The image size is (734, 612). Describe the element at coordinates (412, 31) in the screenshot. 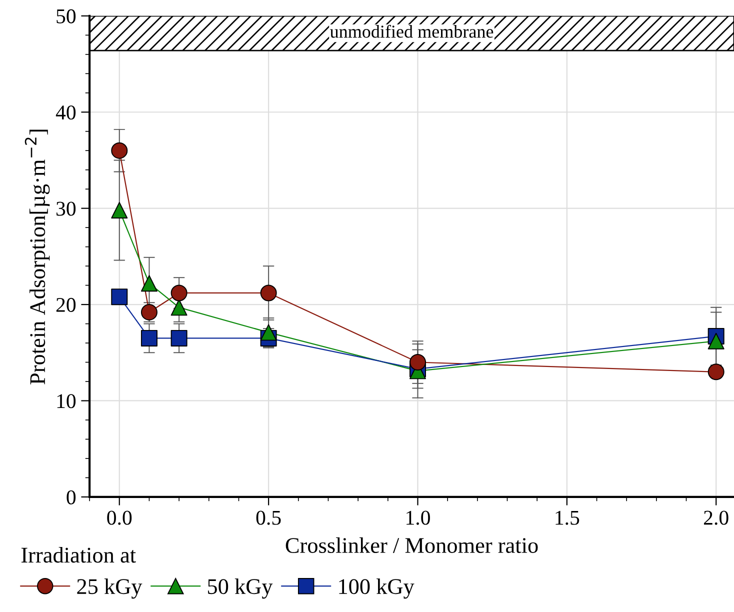

I see `band-label: unmodified membrane` at that location.